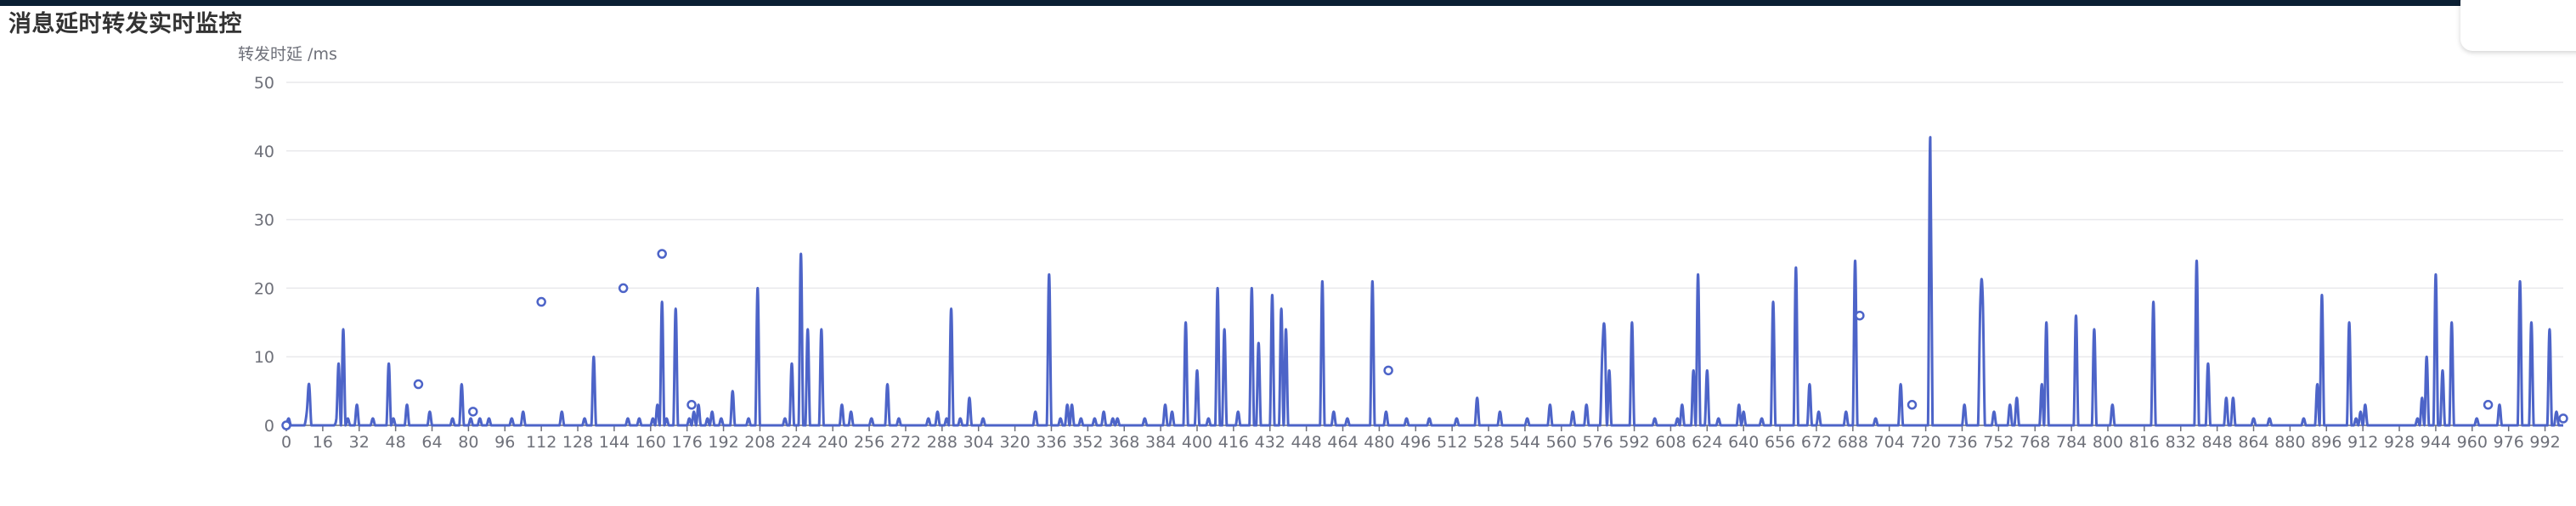 This screenshot has width=2576, height=506. What do you see at coordinates (2509, 443) in the screenshot?
I see `x-tick-label: 976` at bounding box center [2509, 443].